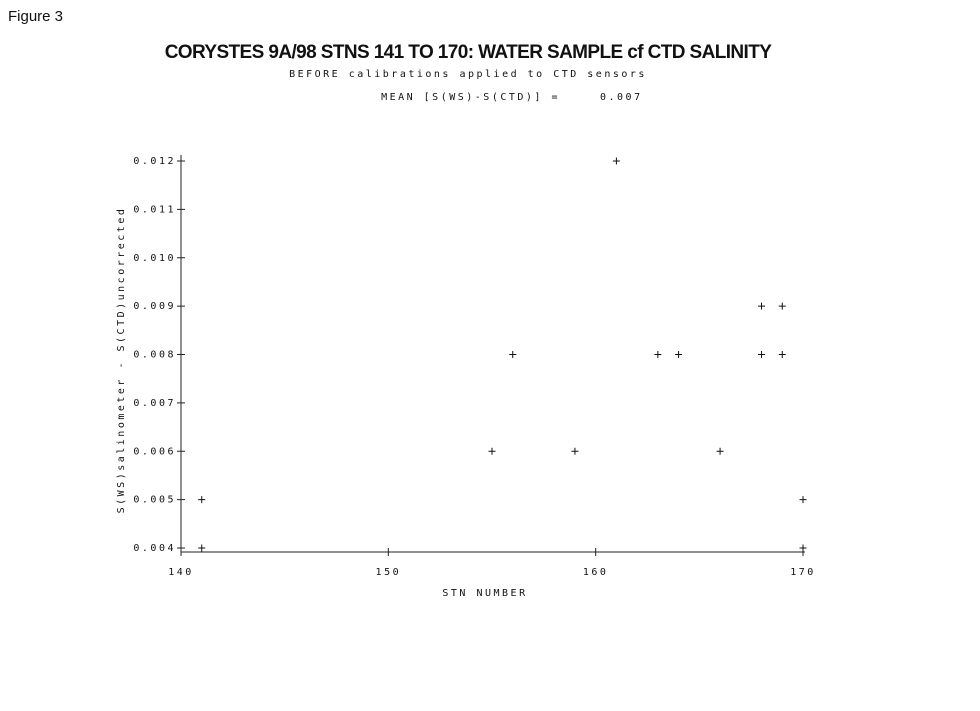 The image size is (980, 711). What do you see at coordinates (484, 593) in the screenshot?
I see `x-axis-label: STN NUMBER` at bounding box center [484, 593].